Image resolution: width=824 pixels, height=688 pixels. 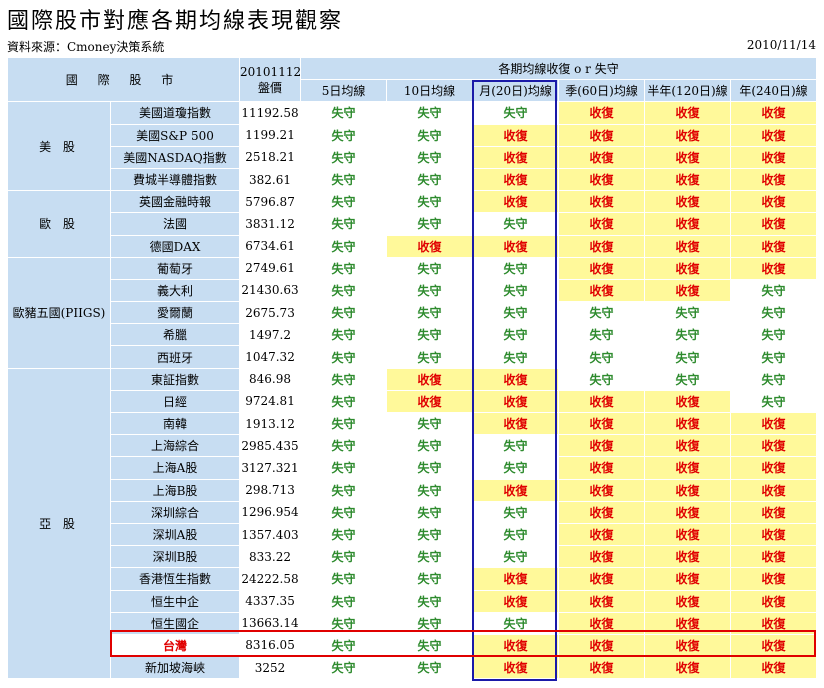 What do you see at coordinates (270, 224) in the screenshot?
I see `close-price: 3831.12` at bounding box center [270, 224].